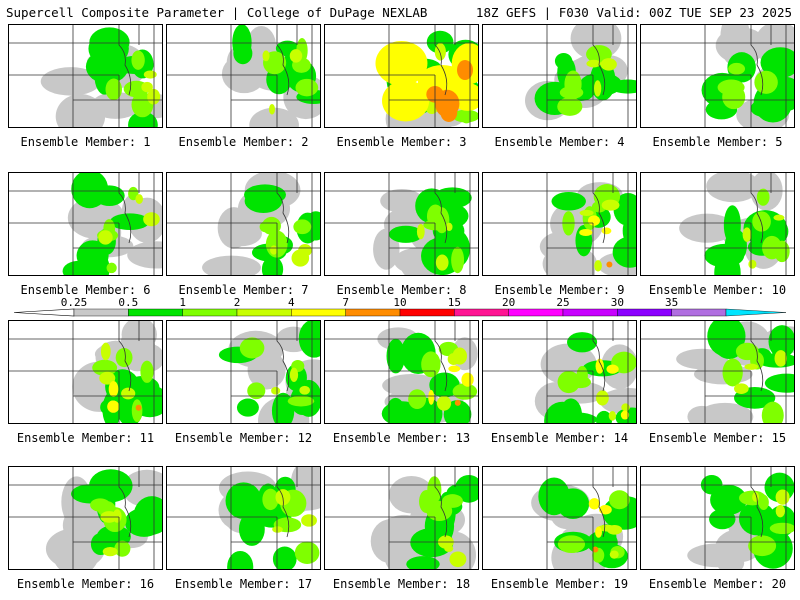 Image resolution: width=800 pixels, height=600 pixels. I want to click on ensemble-member-label: Ensemble Member: 15, so click(717, 438).